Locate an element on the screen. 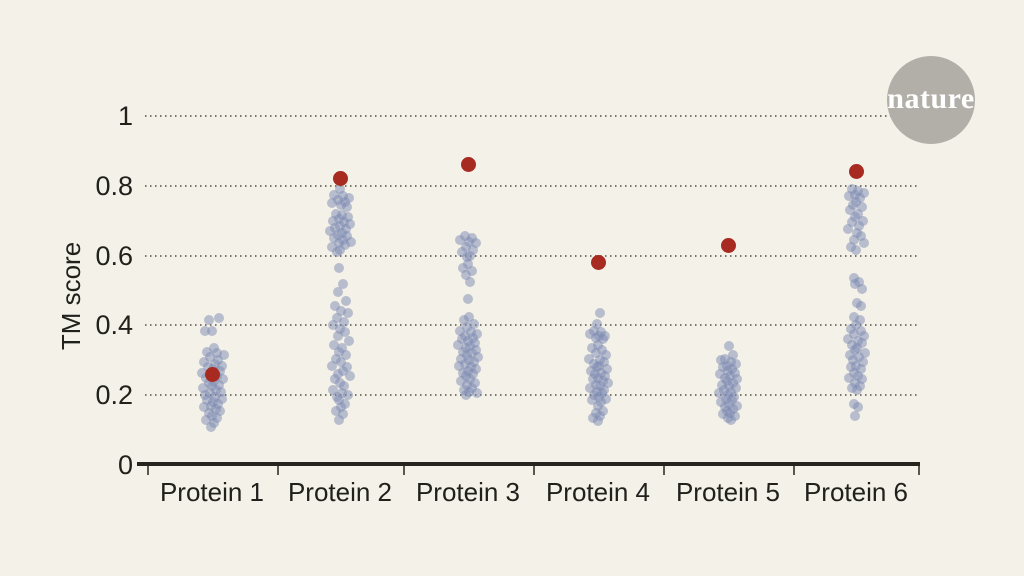 The width and height of the screenshot is (1024, 576). y-tick-label: 0.4 is located at coordinates (114, 325).